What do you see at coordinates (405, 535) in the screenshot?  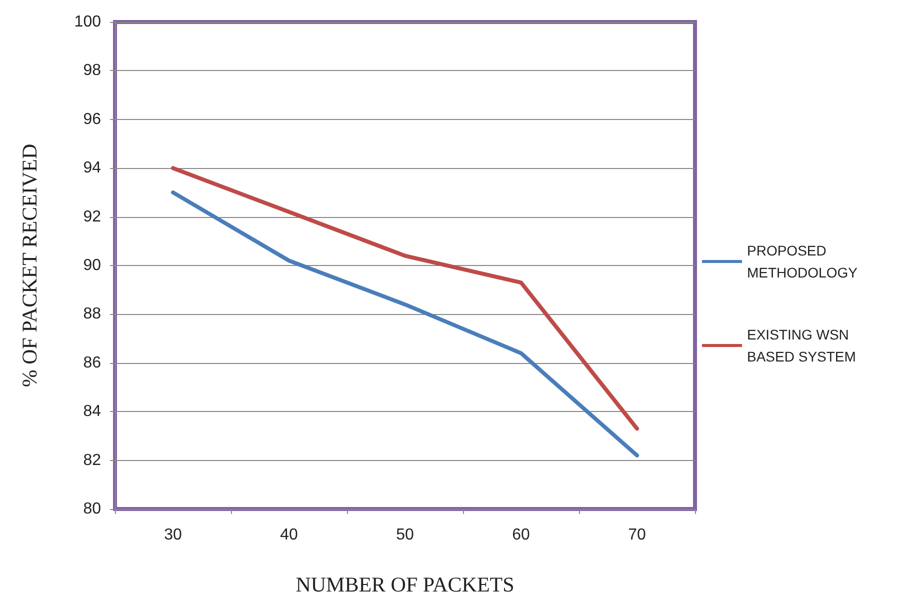 I see `x-tick-label: 50` at bounding box center [405, 535].